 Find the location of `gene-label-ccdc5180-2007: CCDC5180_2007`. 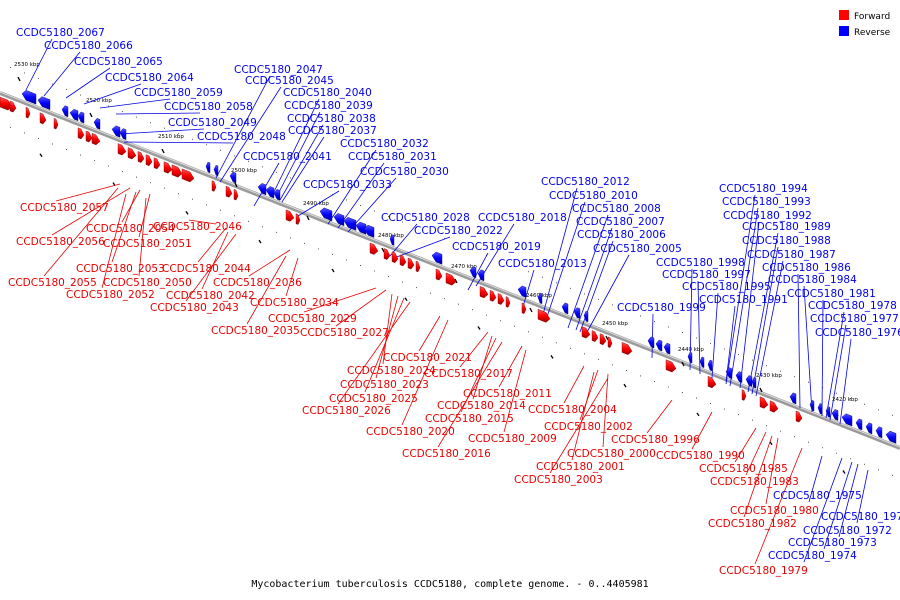

gene-label-ccdc5180-2007: CCDC5180_2007 is located at coordinates (620, 222).